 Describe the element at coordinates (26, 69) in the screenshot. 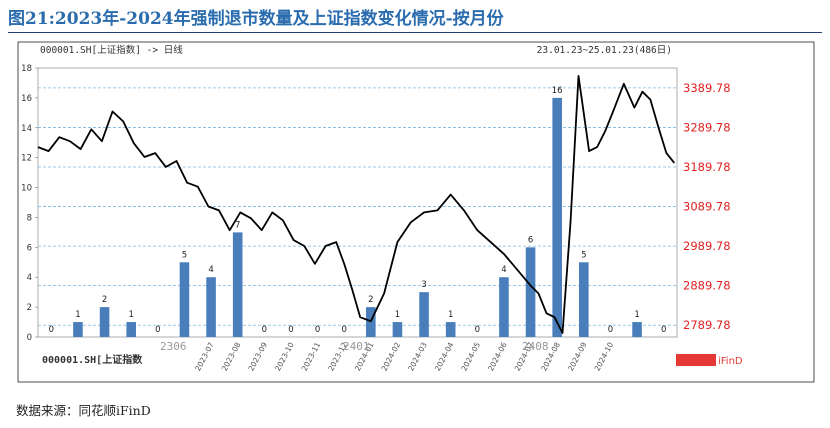

I see `left-axis-tick-label: 18` at that location.